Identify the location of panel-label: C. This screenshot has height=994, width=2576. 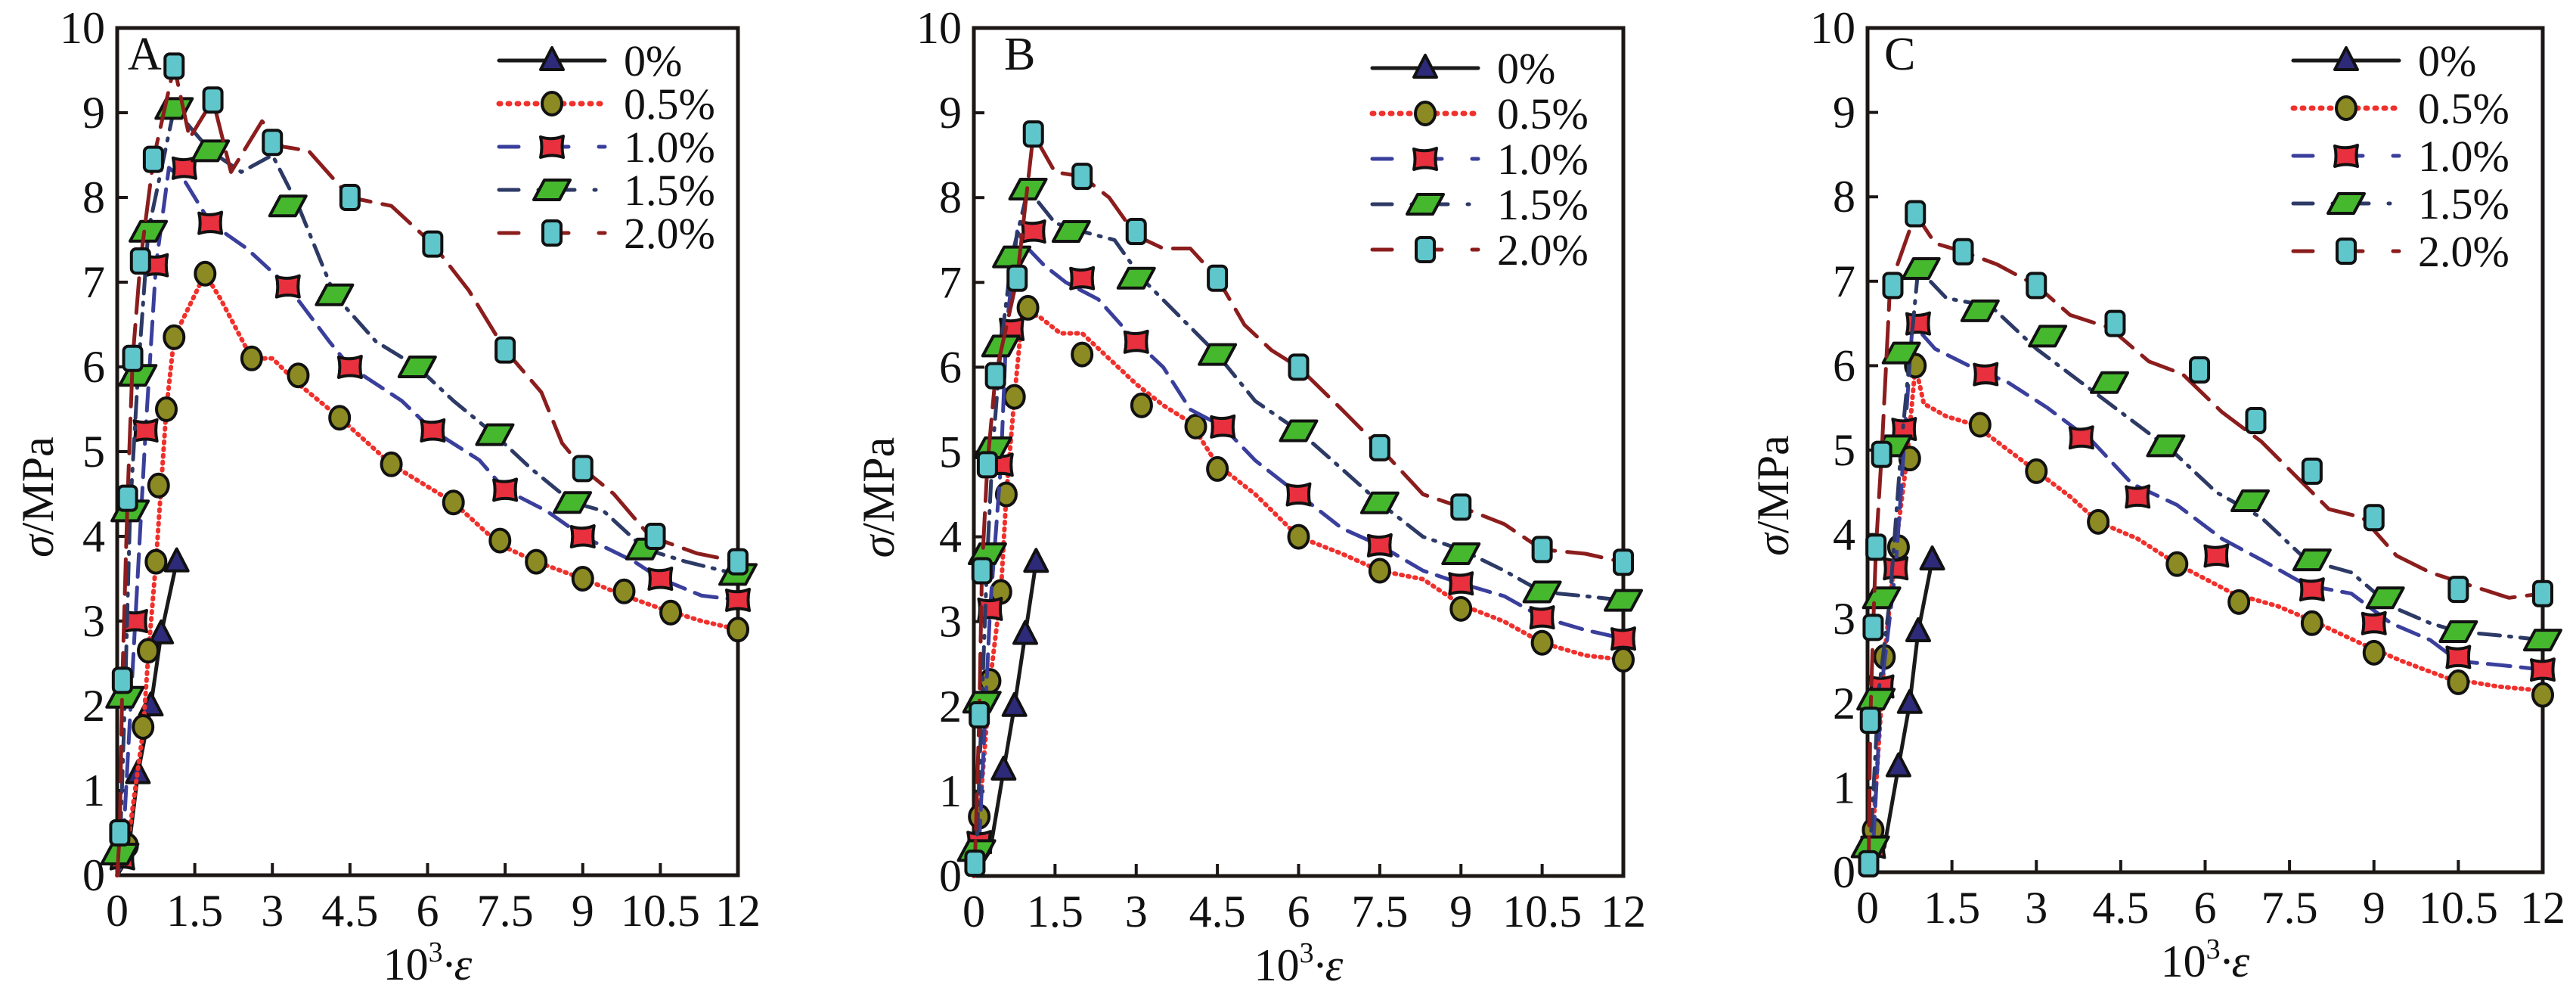
(1899, 55).